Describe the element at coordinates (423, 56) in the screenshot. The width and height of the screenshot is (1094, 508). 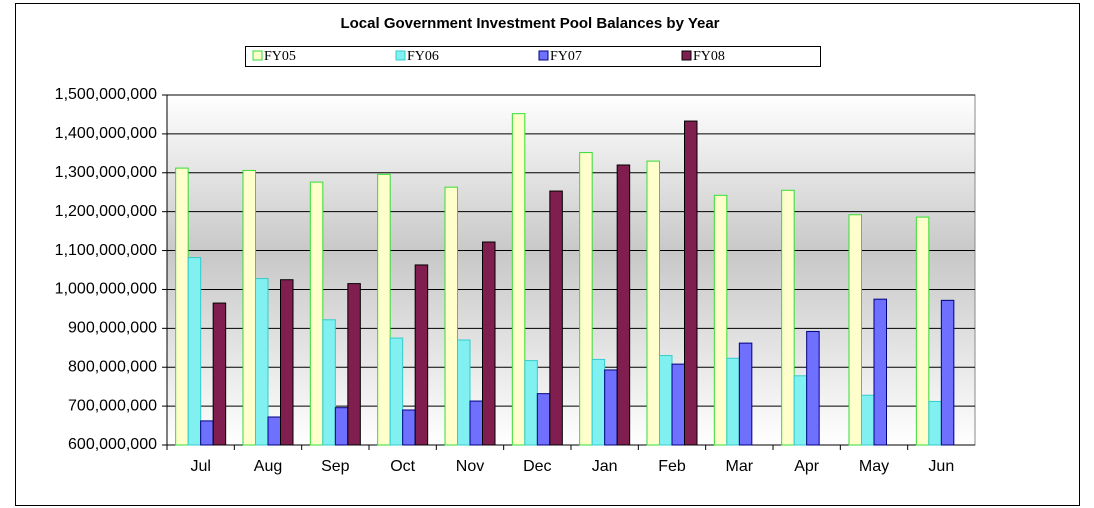
I see `legend-label: FY06` at that location.